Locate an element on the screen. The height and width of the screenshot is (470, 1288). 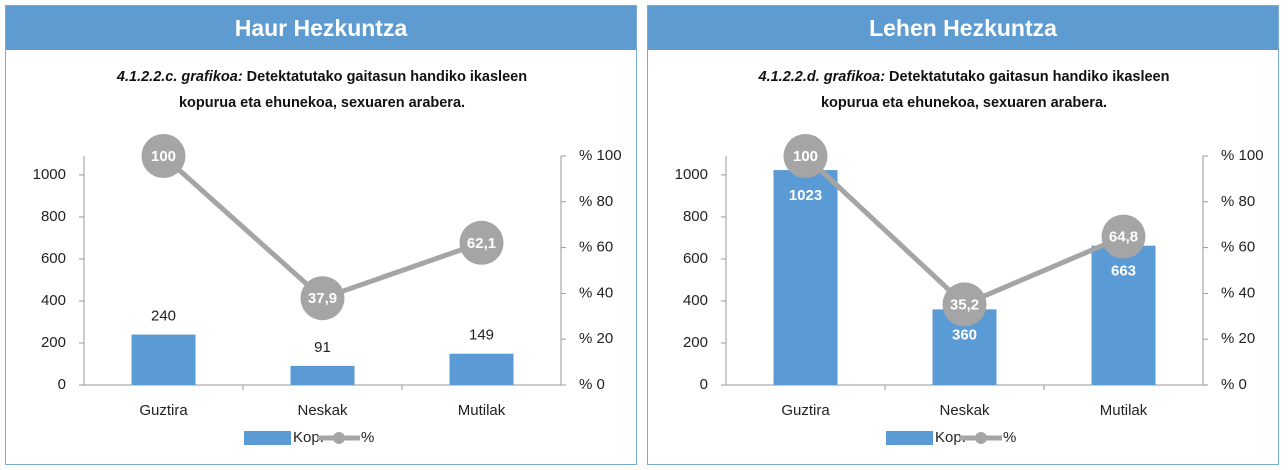
bar-label: 663 is located at coordinates (1123, 271).